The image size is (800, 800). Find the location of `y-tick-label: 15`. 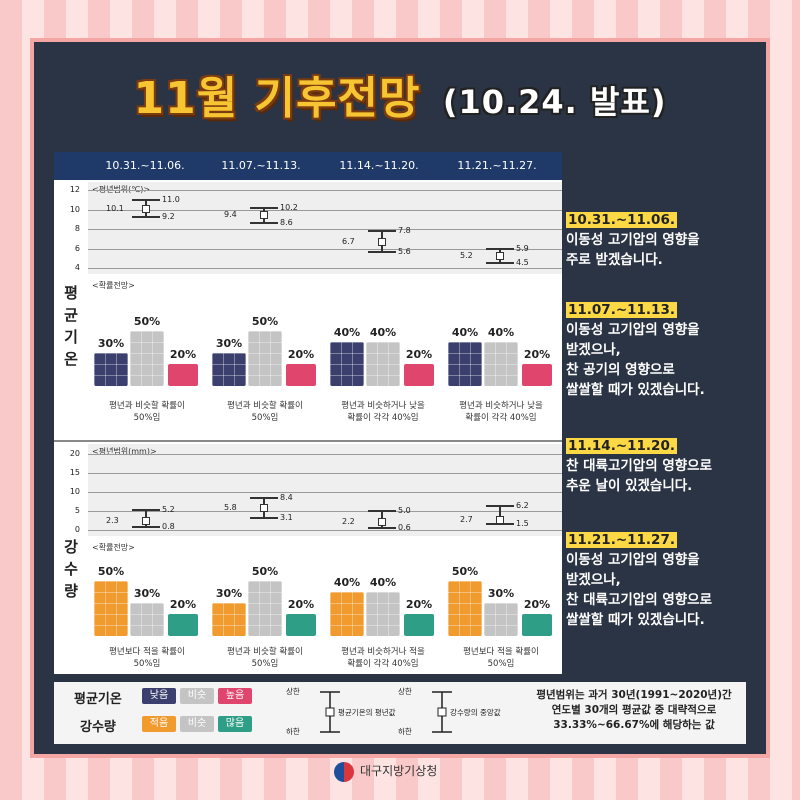

y-tick-label: 15 is located at coordinates (74, 472).